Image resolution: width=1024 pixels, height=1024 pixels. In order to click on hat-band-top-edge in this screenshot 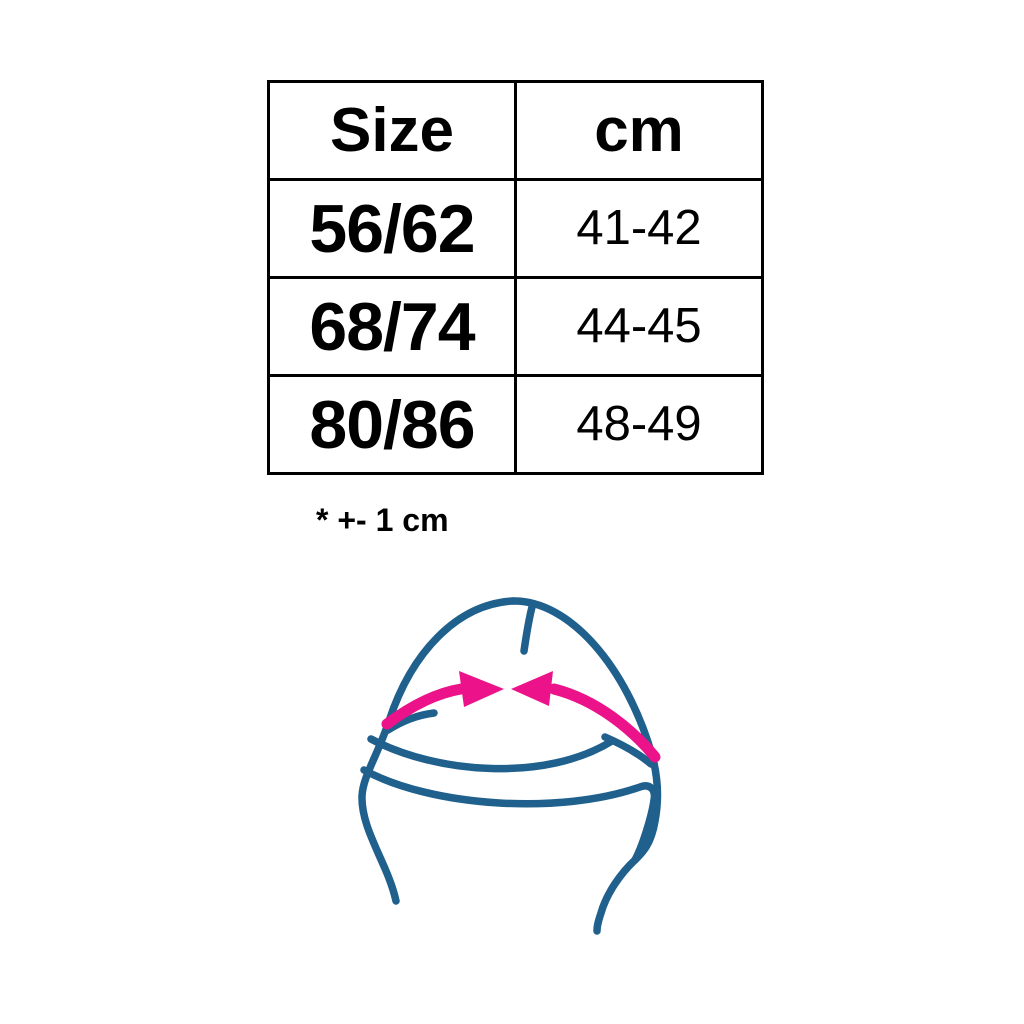, I will do `click(491, 754)`.